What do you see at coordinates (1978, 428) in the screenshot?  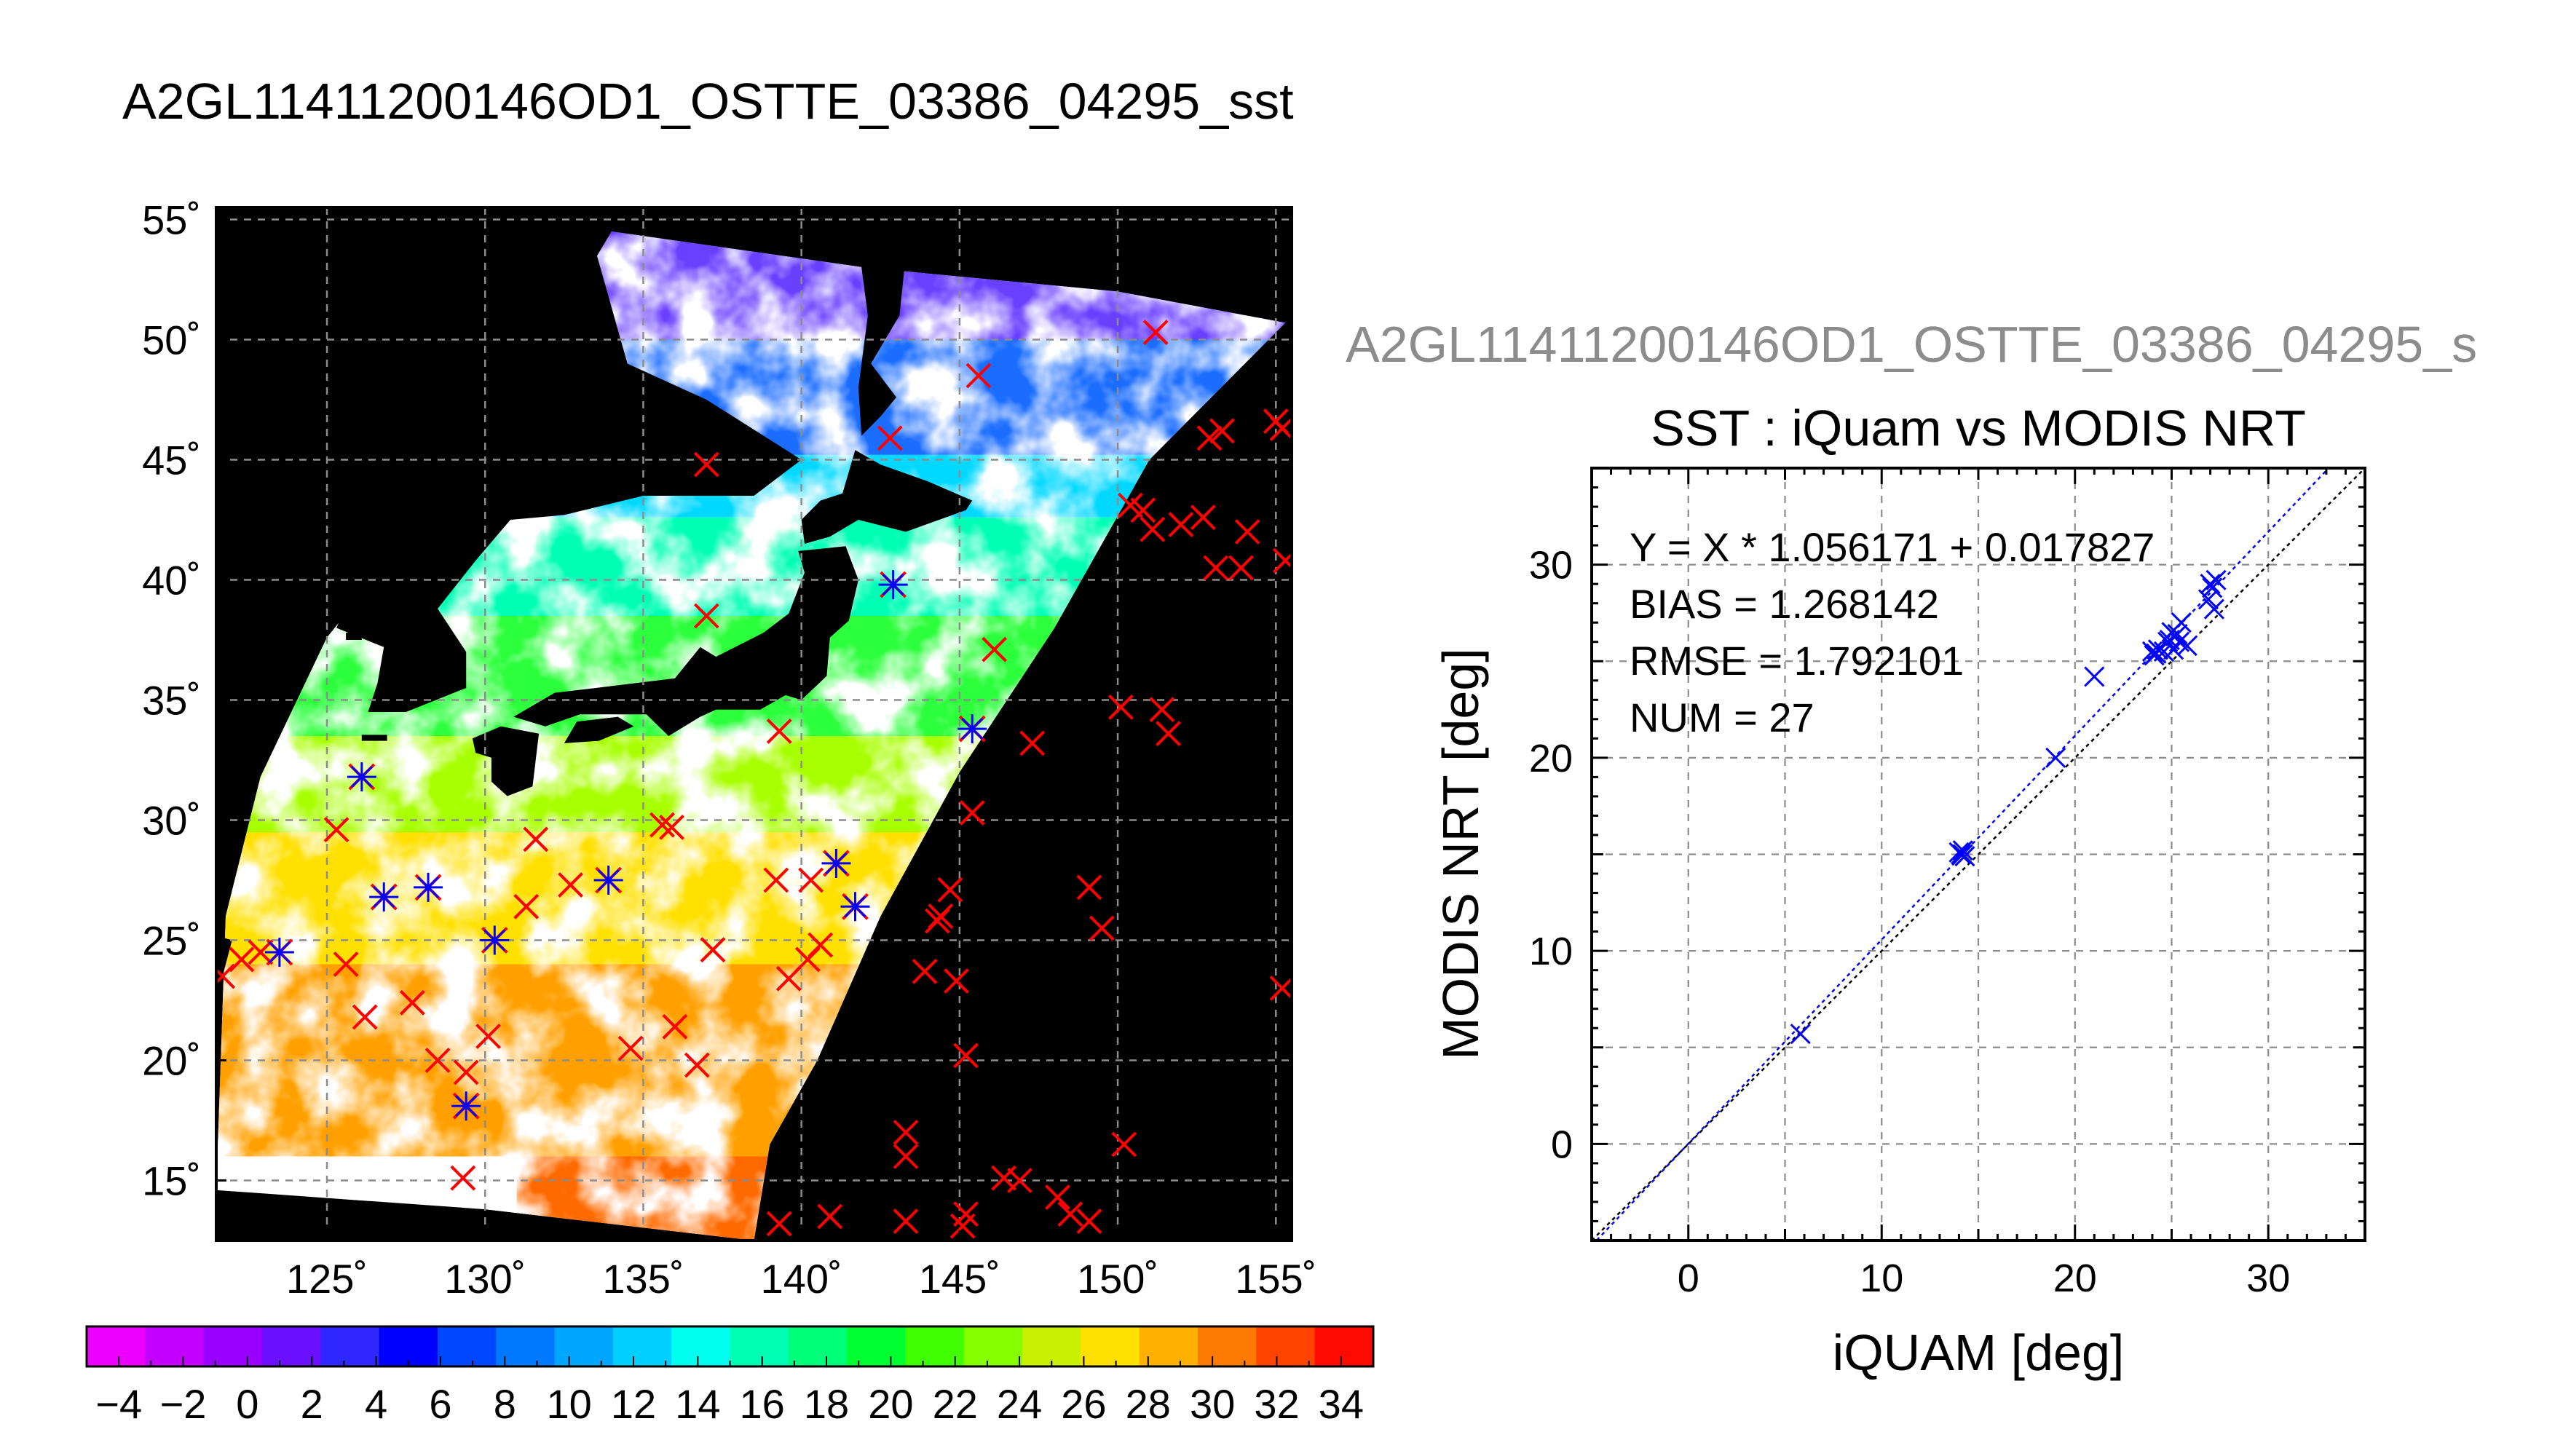 I see `scatter-title: SST : iQuam vs MODIS NRT` at bounding box center [1978, 428].